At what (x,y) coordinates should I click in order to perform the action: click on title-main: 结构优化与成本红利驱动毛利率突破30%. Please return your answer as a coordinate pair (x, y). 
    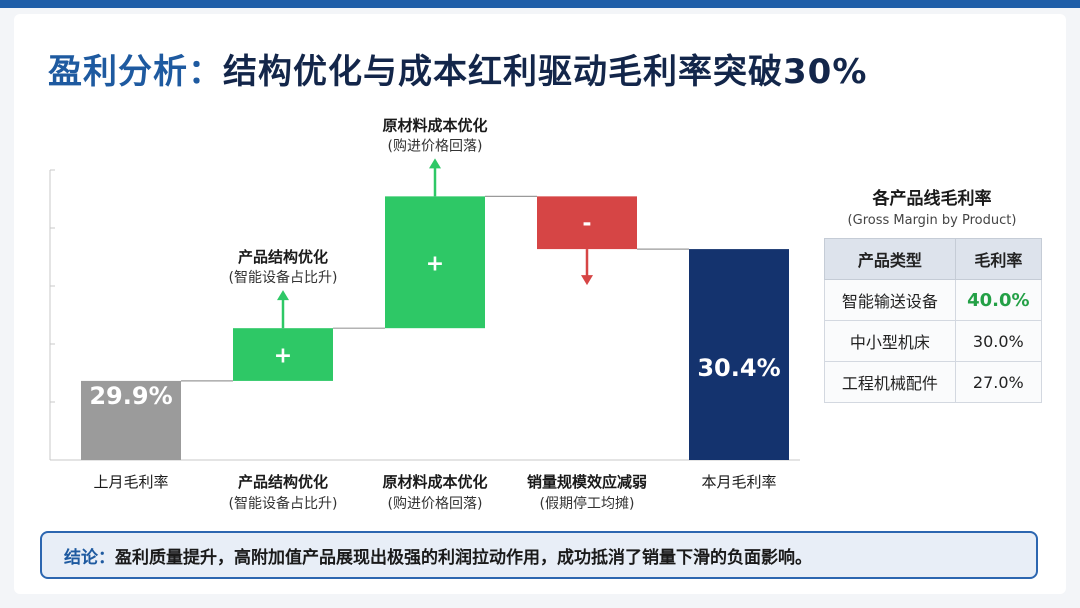
    Looking at the image, I should click on (545, 72).